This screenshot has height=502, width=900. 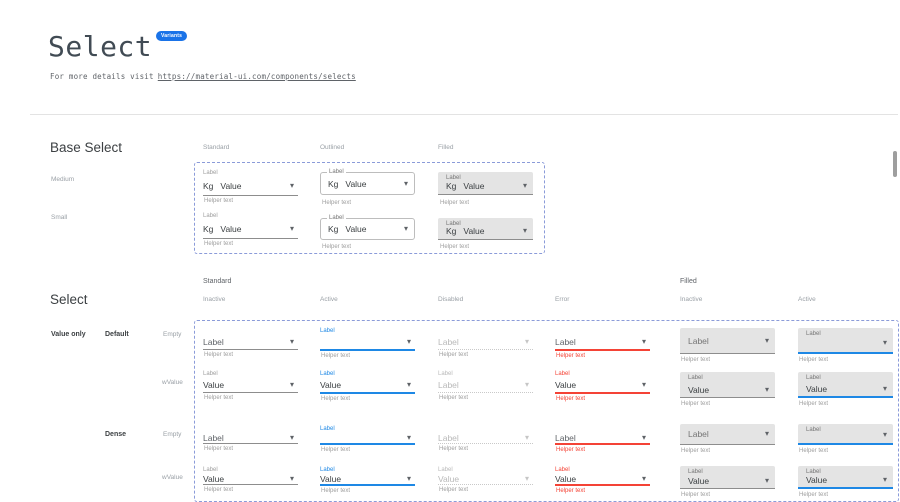 I want to click on select-filled-active-wvalue: Label Value ▾ Helper text, so click(x=845, y=390).